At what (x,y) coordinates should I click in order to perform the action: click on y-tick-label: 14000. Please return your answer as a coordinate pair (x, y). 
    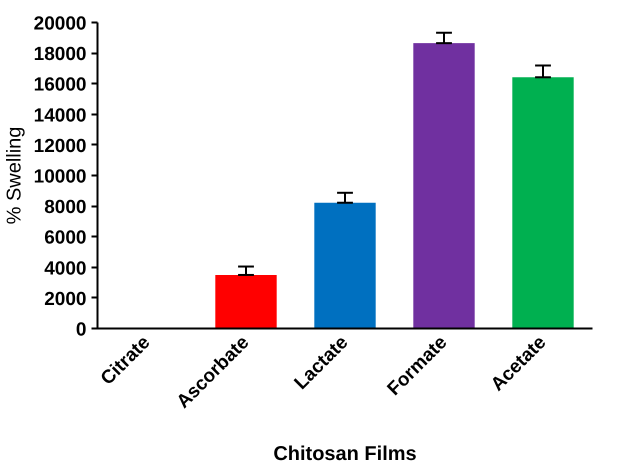
    Looking at the image, I should click on (60, 115).